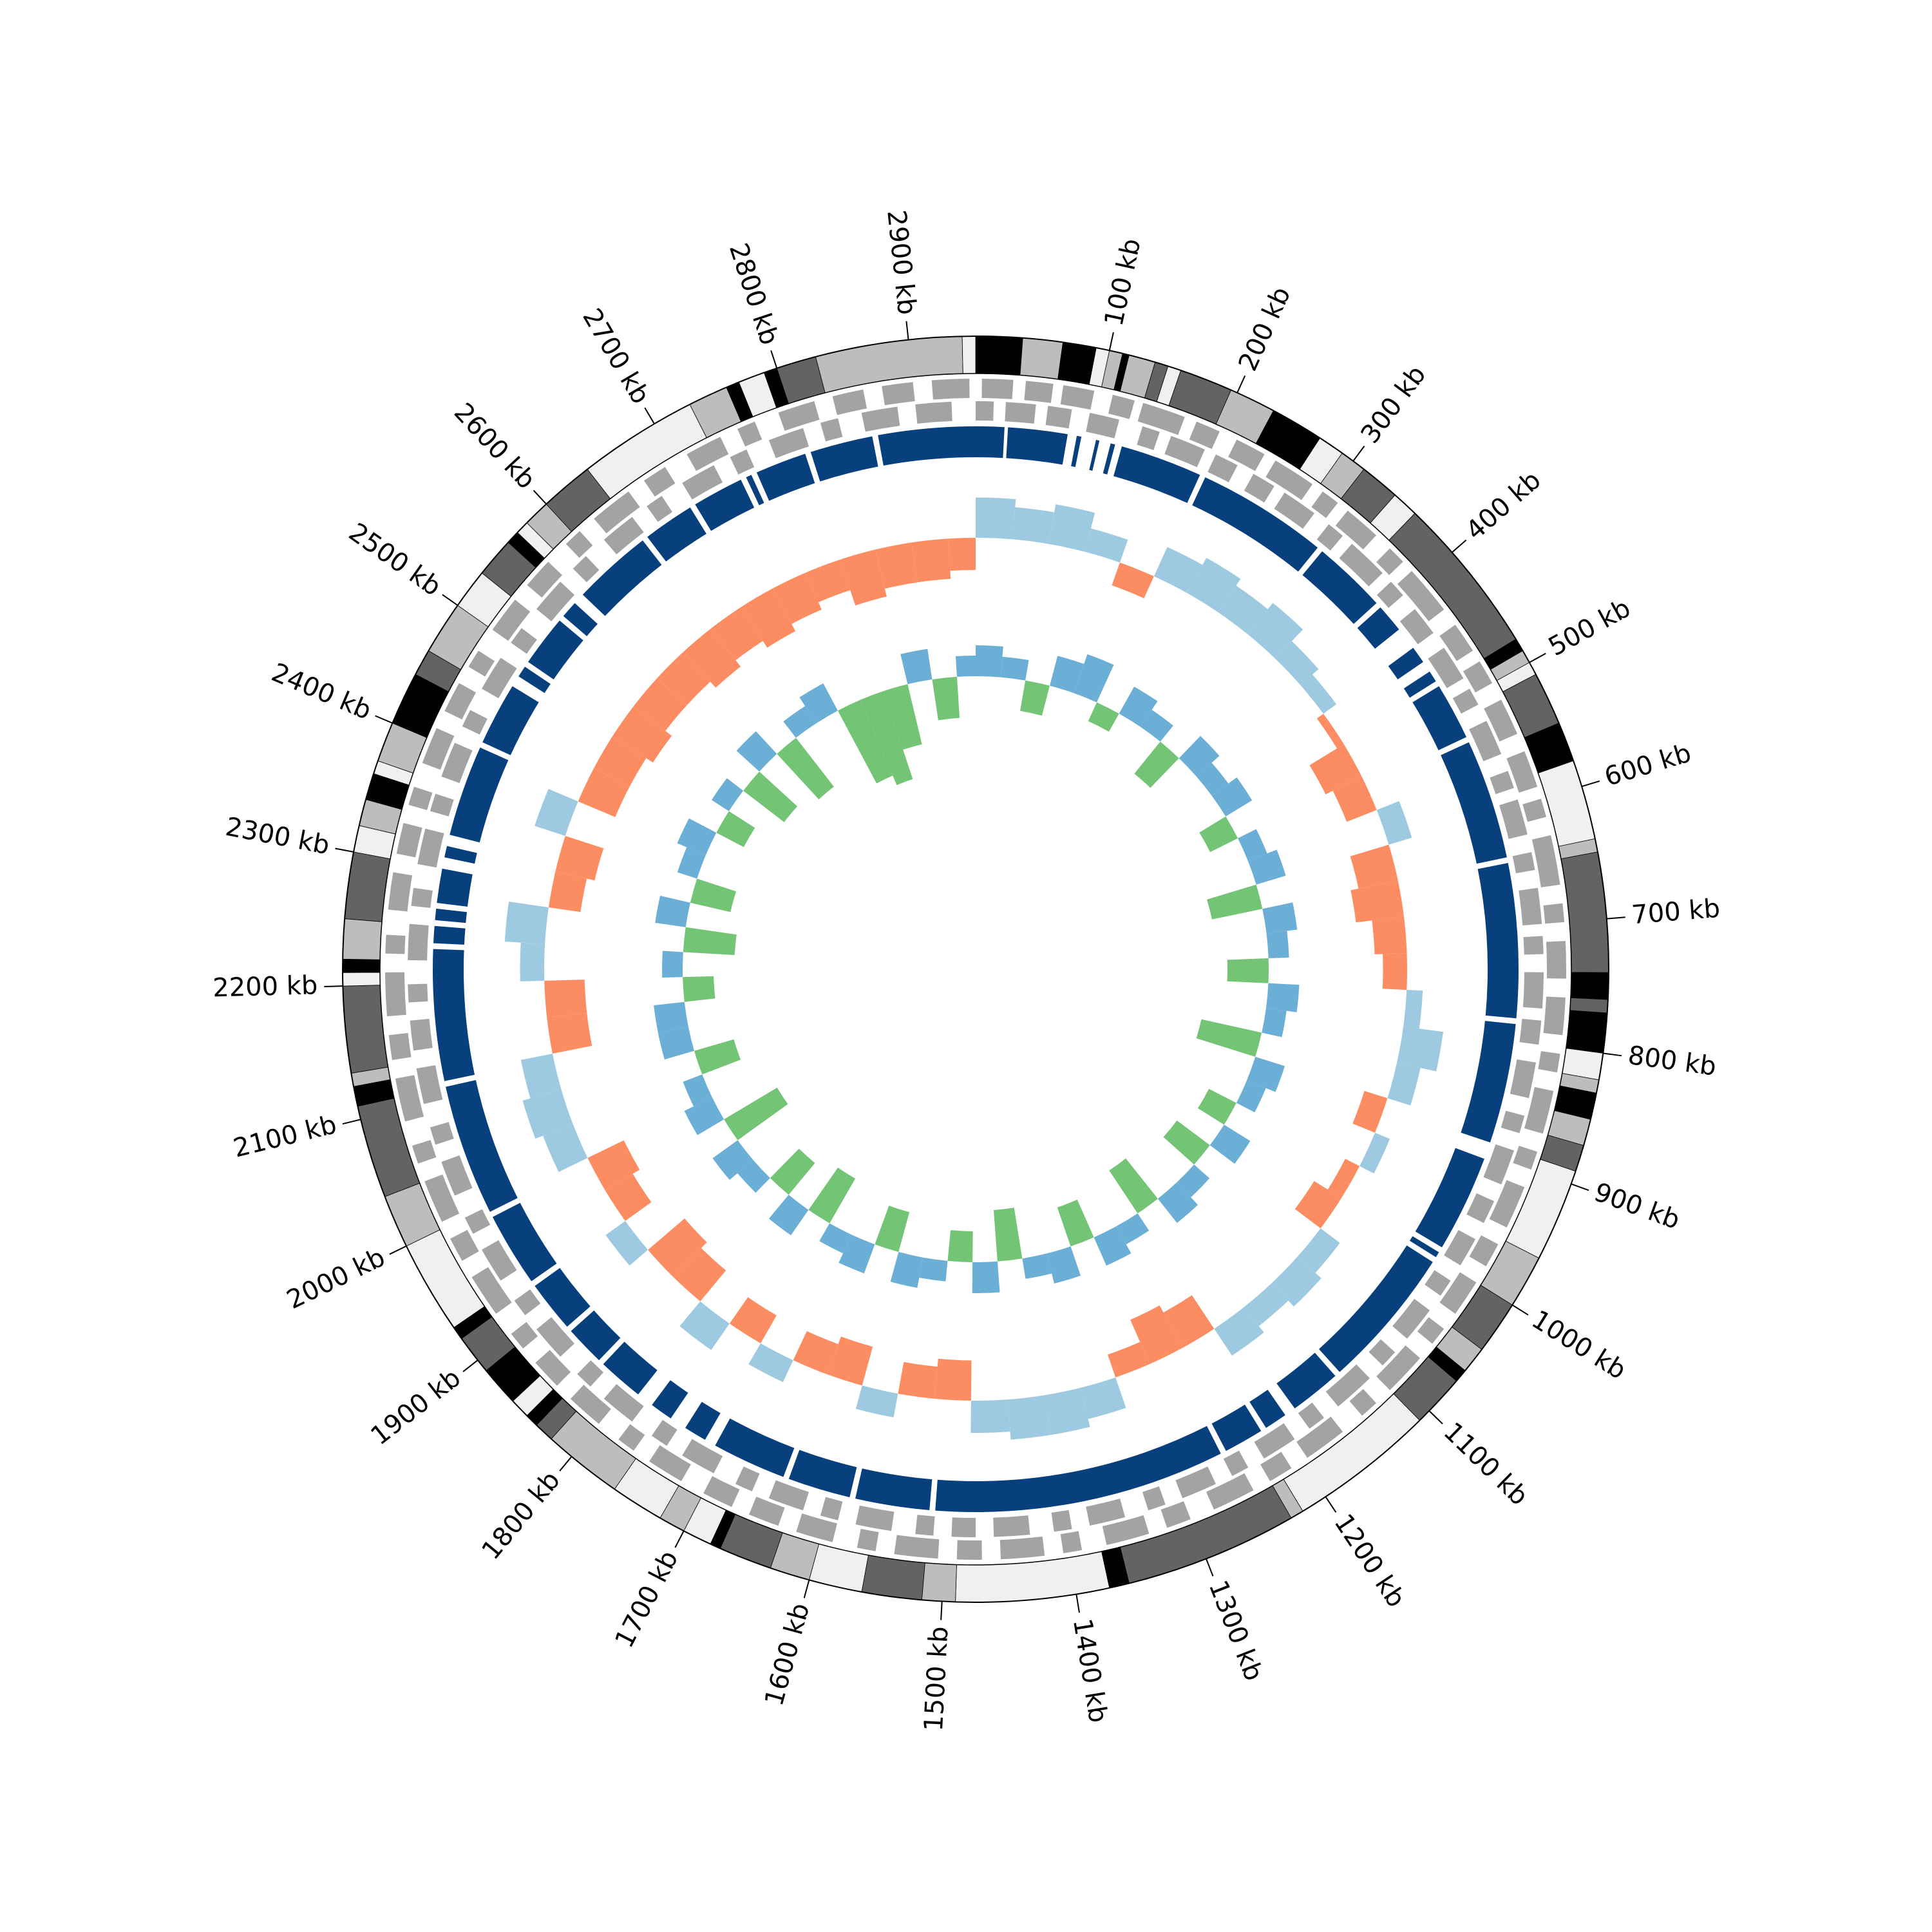 Image resolution: width=1932 pixels, height=1932 pixels. What do you see at coordinates (1393, 404) in the screenshot?
I see `tick-label: 300 kb` at bounding box center [1393, 404].